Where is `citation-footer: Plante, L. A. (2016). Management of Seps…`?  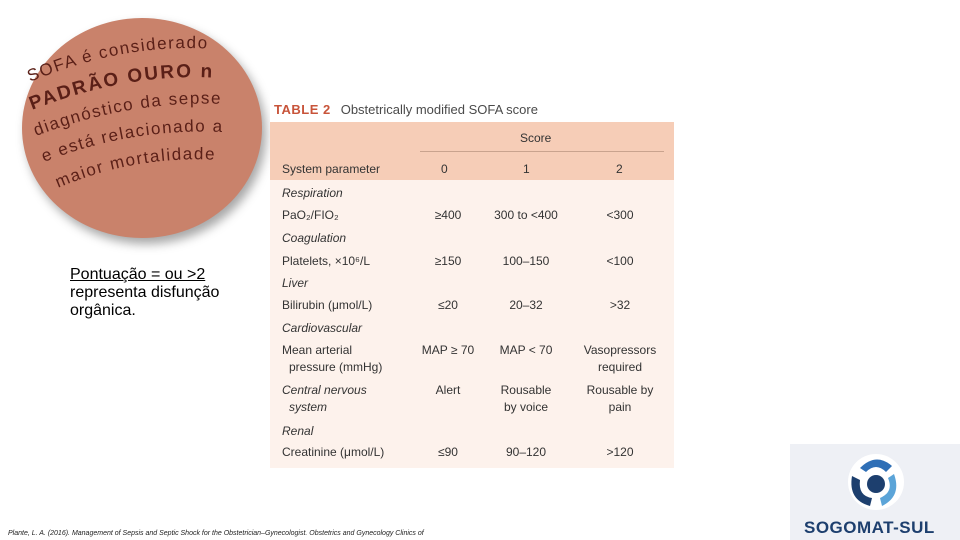
citation-footer: Plante, L. A. (2016). Management of Seps… is located at coordinates (216, 533).